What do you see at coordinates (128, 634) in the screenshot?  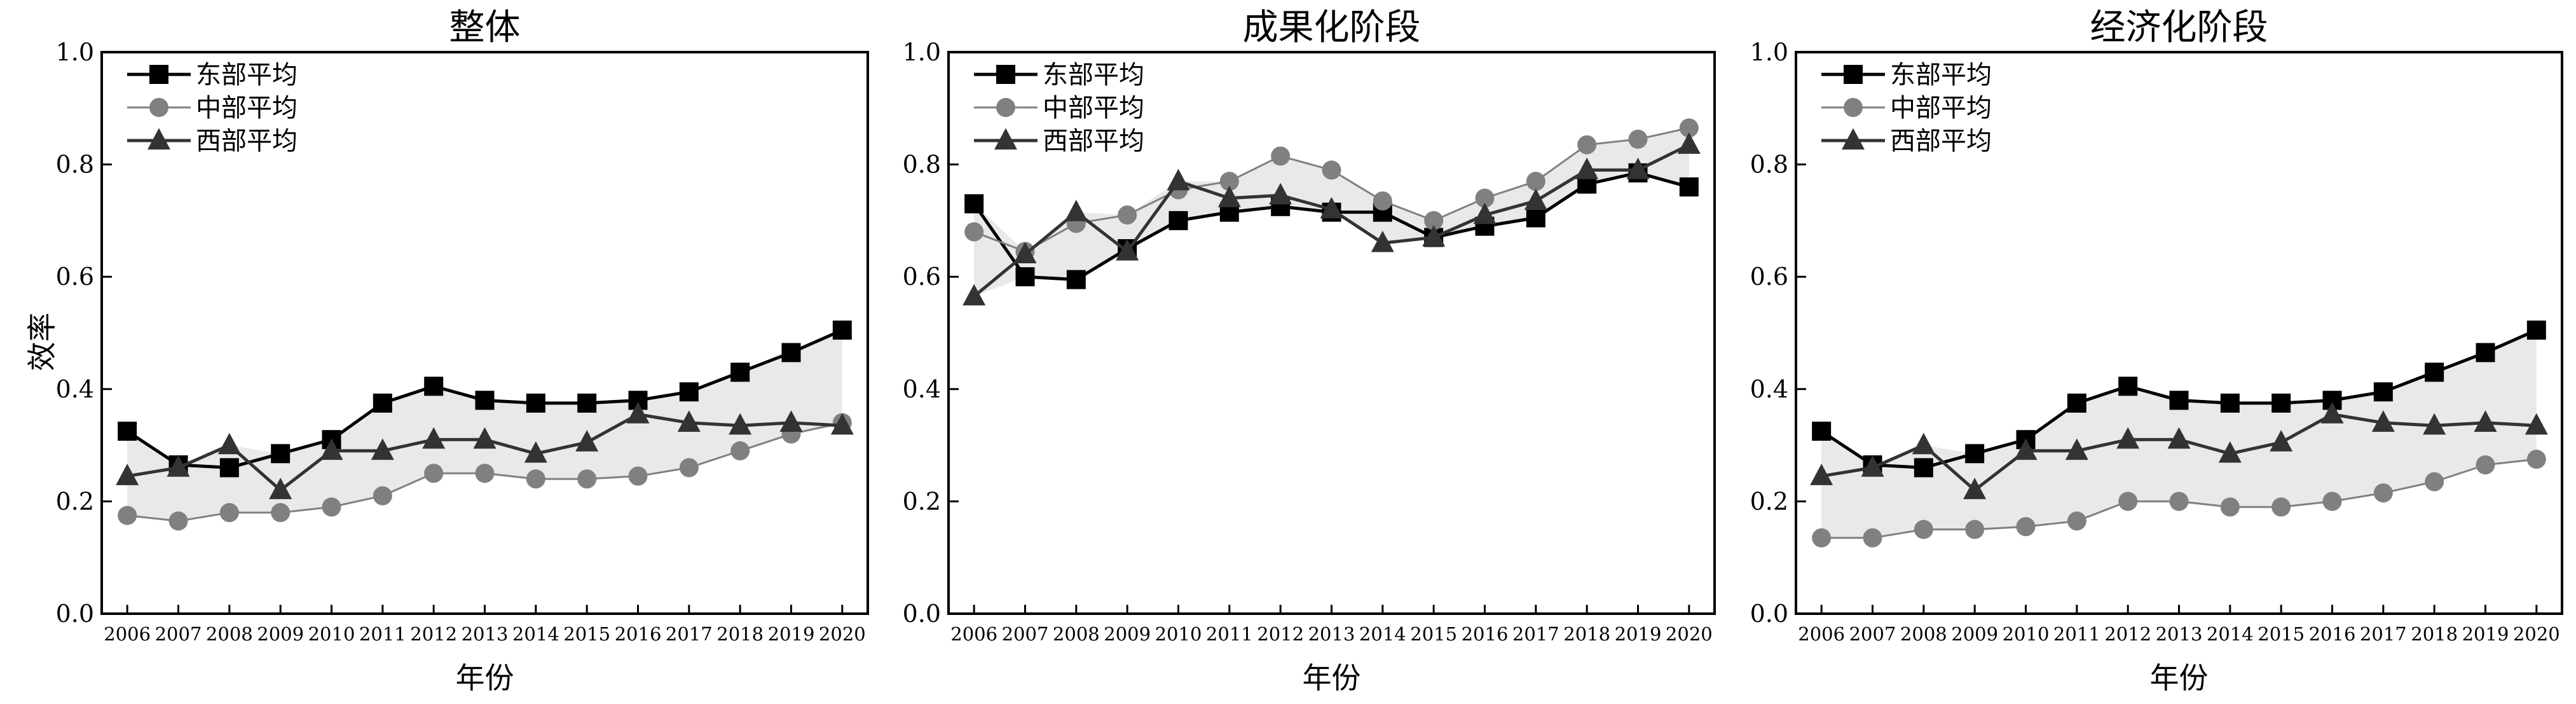 I see `x-tick-label: 2006` at bounding box center [128, 634].